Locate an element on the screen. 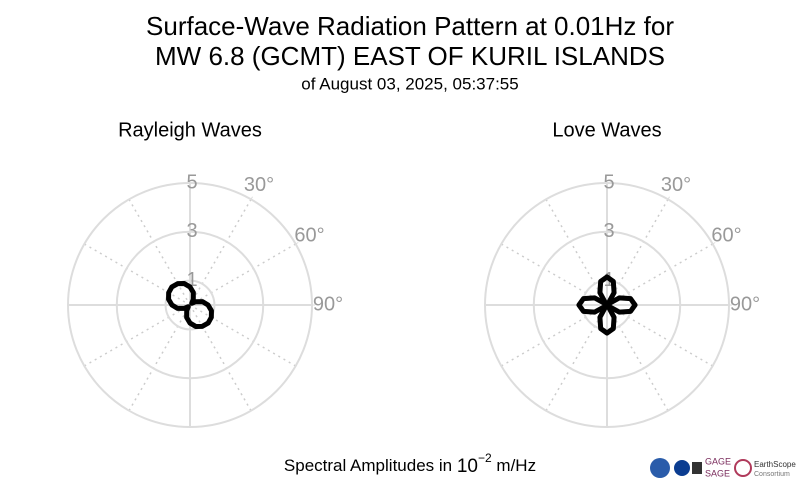 Image resolution: width=800 pixels, height=496 pixels. footer-unit: m/Hz is located at coordinates (516, 465).